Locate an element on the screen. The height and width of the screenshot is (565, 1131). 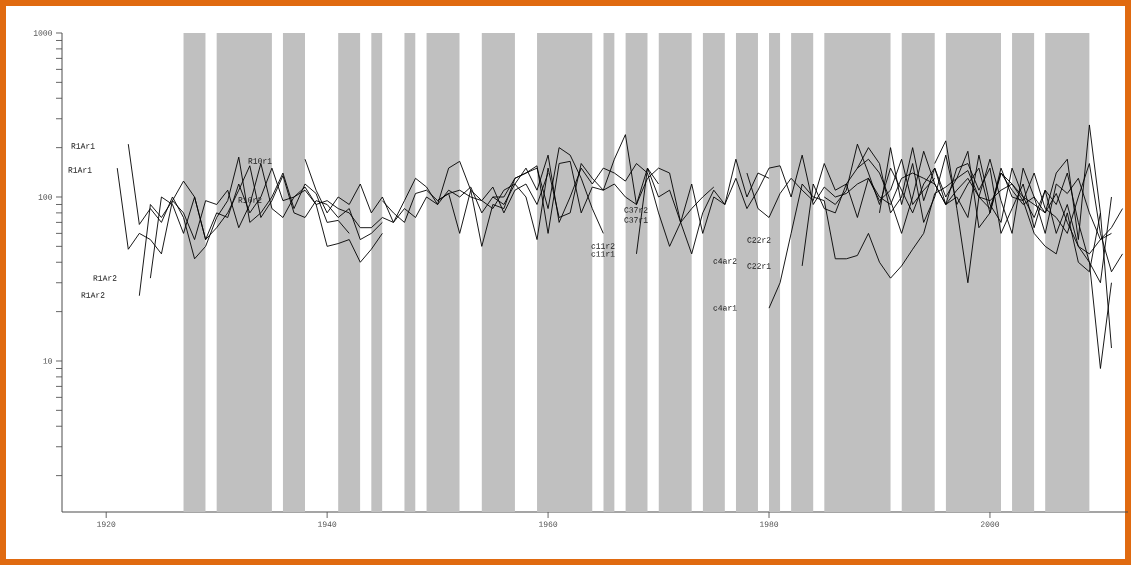
annotation: C22r1 is located at coordinates (759, 266).